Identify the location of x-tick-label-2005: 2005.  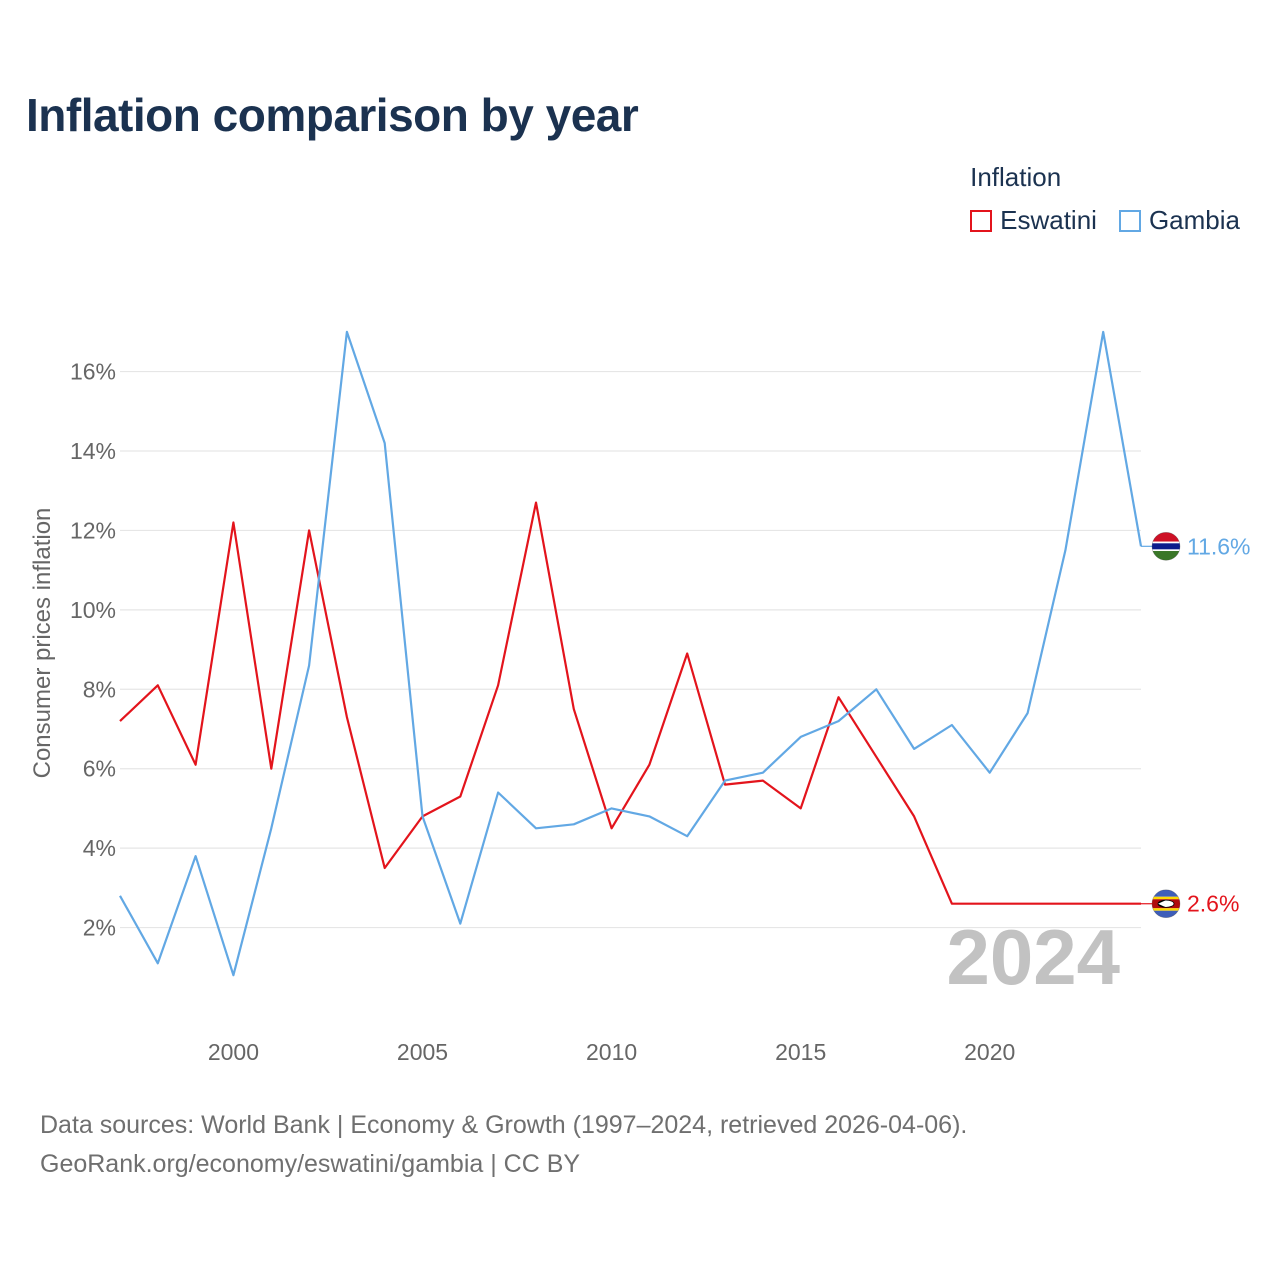
(422, 1052).